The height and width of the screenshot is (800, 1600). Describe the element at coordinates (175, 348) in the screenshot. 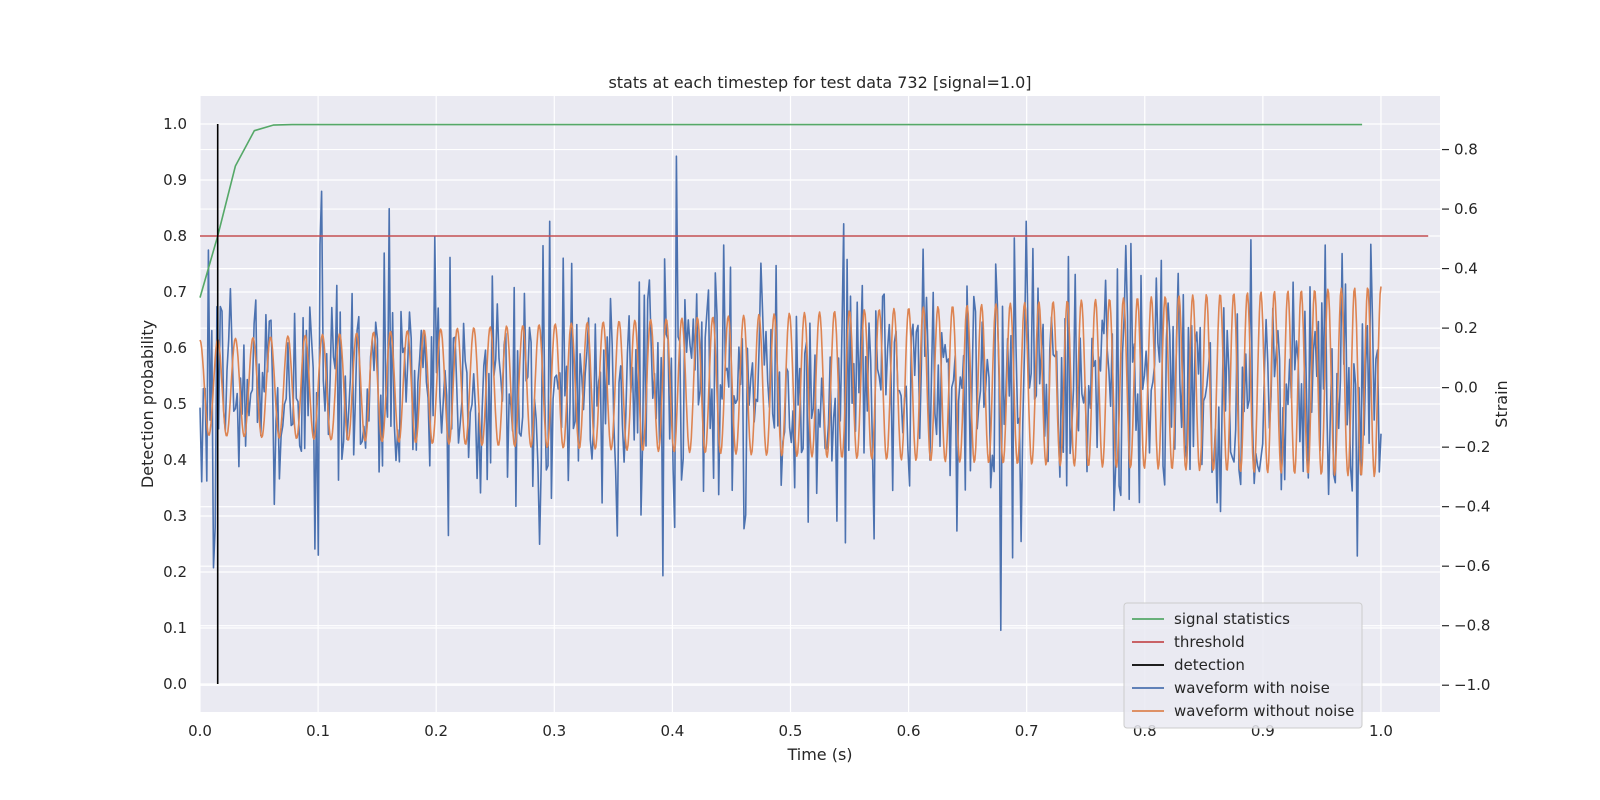

I see `y-tick-label: 0.6` at that location.